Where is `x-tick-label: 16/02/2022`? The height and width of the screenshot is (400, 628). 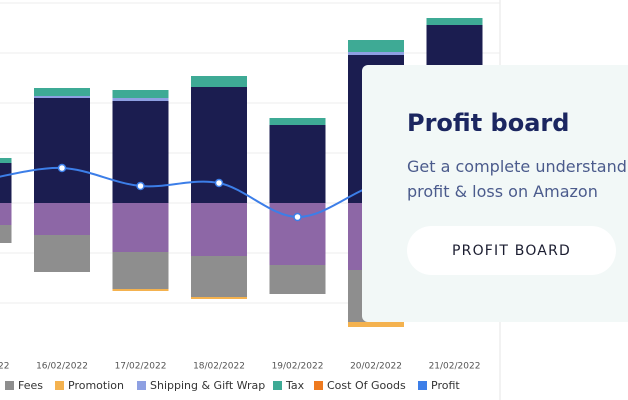
x-tick-label: 16/02/2022 is located at coordinates (62, 367).